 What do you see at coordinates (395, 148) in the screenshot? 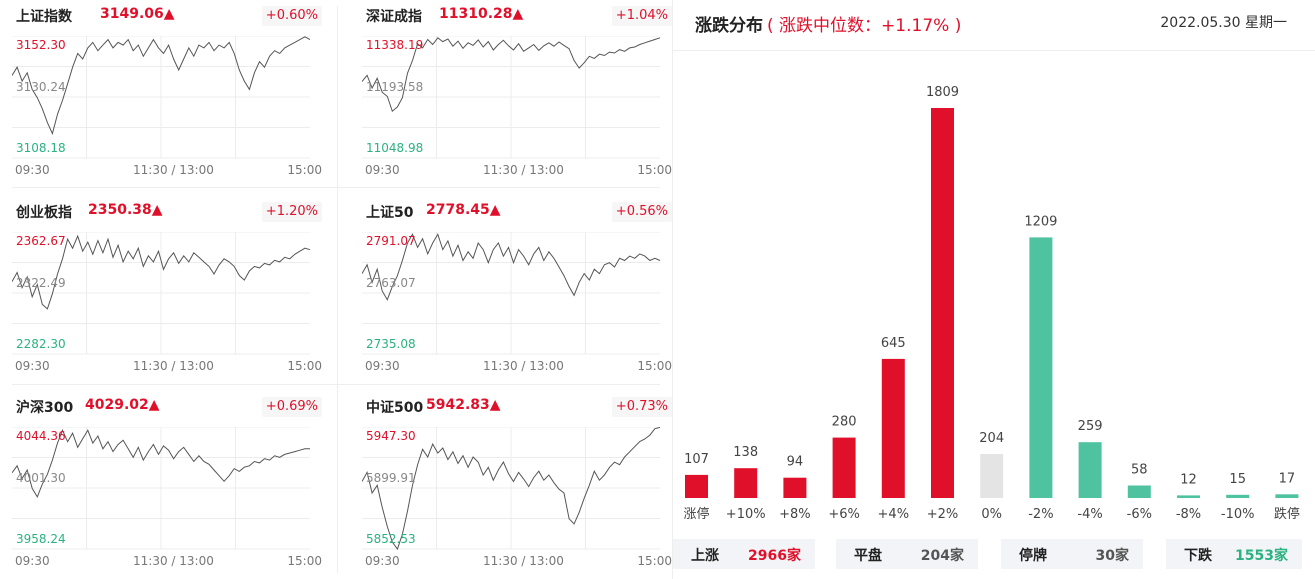
I see `axis-low-label: 11048.98` at bounding box center [395, 148].